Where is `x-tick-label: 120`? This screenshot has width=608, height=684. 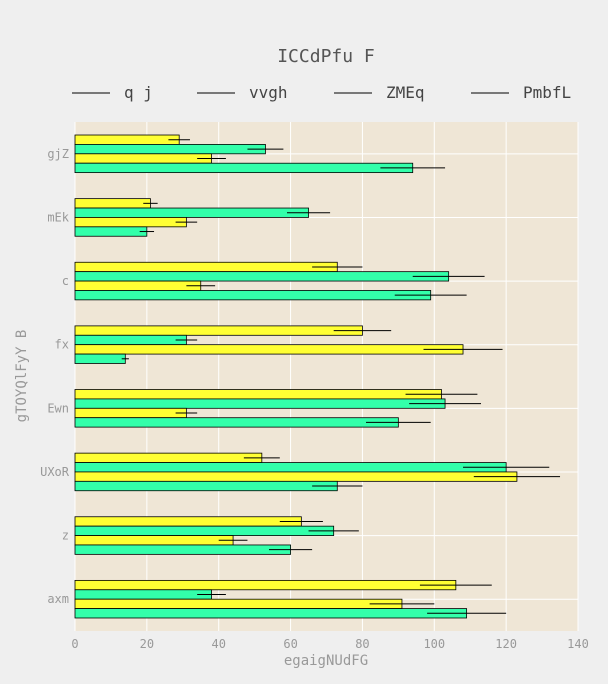
x-tick-label: 120 is located at coordinates (506, 644).